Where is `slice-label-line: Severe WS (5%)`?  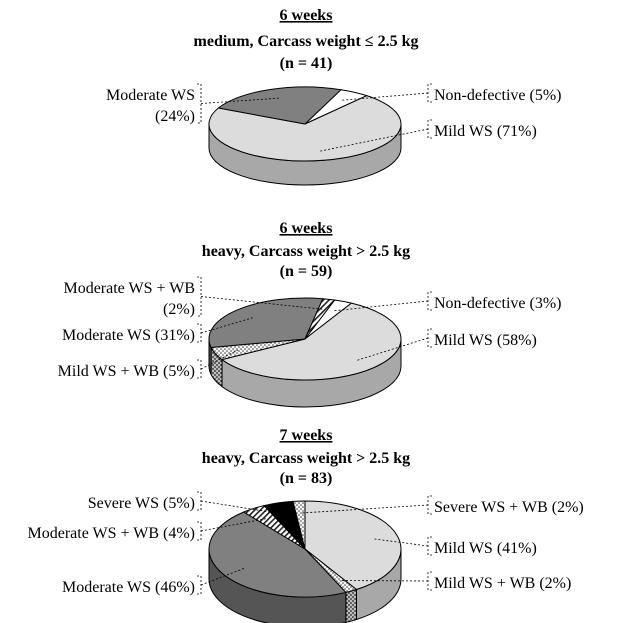
slice-label-line: Severe WS (5%) is located at coordinates (141, 503).